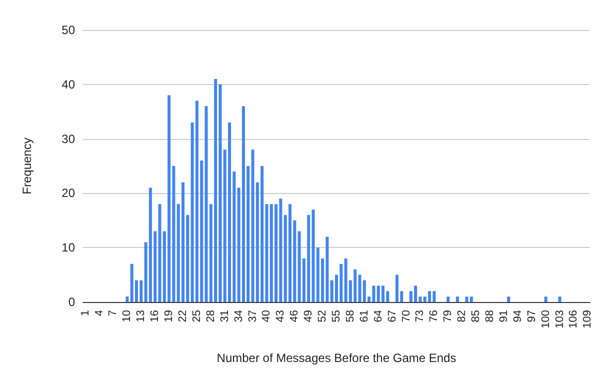  I want to click on x-tick-label: 1, so click(85, 313).